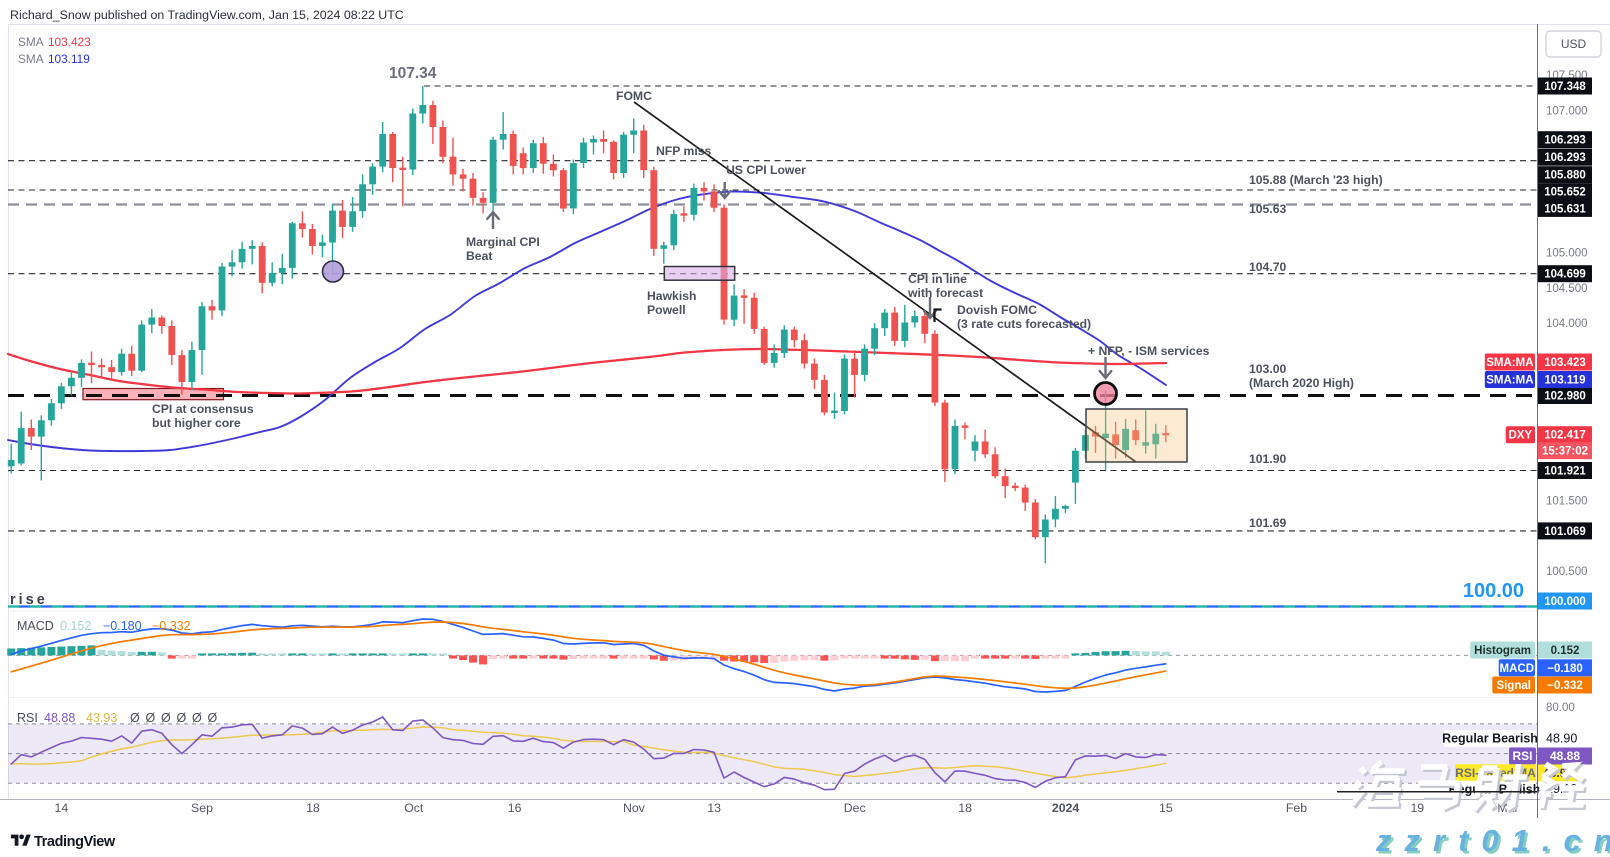 The height and width of the screenshot is (857, 1610). I want to click on svg-text: 101.500, so click(1567, 501).